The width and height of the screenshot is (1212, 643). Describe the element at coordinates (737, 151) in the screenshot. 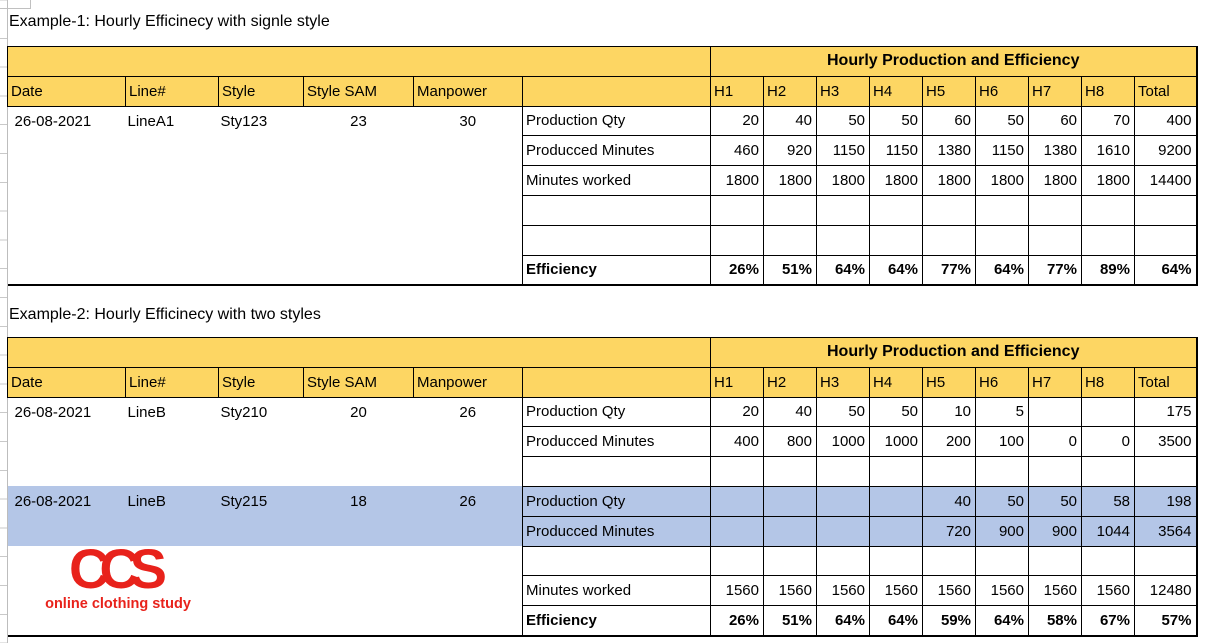

I see `value-cell: 460` at that location.